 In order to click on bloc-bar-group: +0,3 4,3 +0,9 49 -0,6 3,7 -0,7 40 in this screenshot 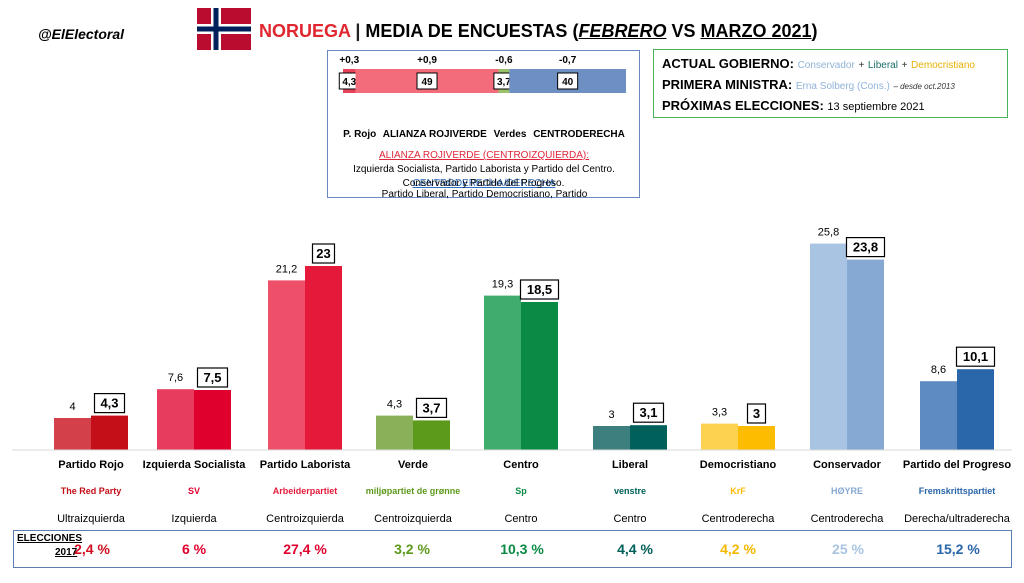, I will do `click(482, 74)`.